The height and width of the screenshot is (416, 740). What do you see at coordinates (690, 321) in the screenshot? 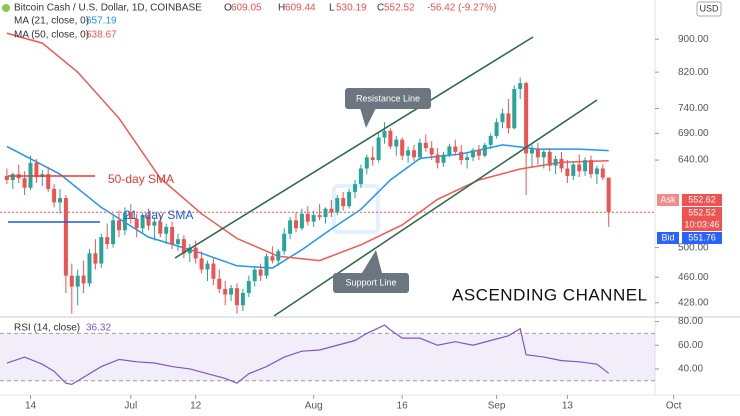
I see `rsi-tick-label: 80.00` at bounding box center [690, 321].